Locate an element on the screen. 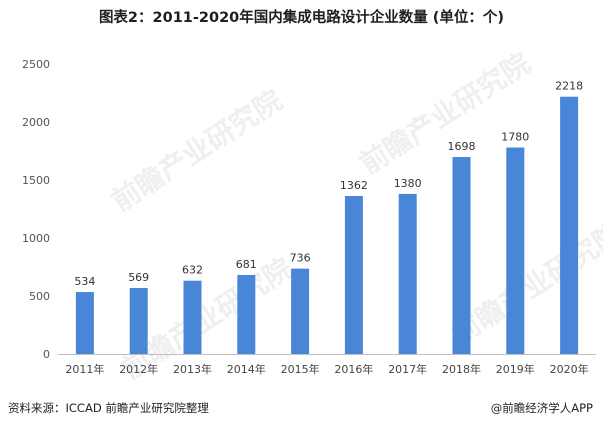 The width and height of the screenshot is (603, 427). bar-2016年 is located at coordinates (353, 275).